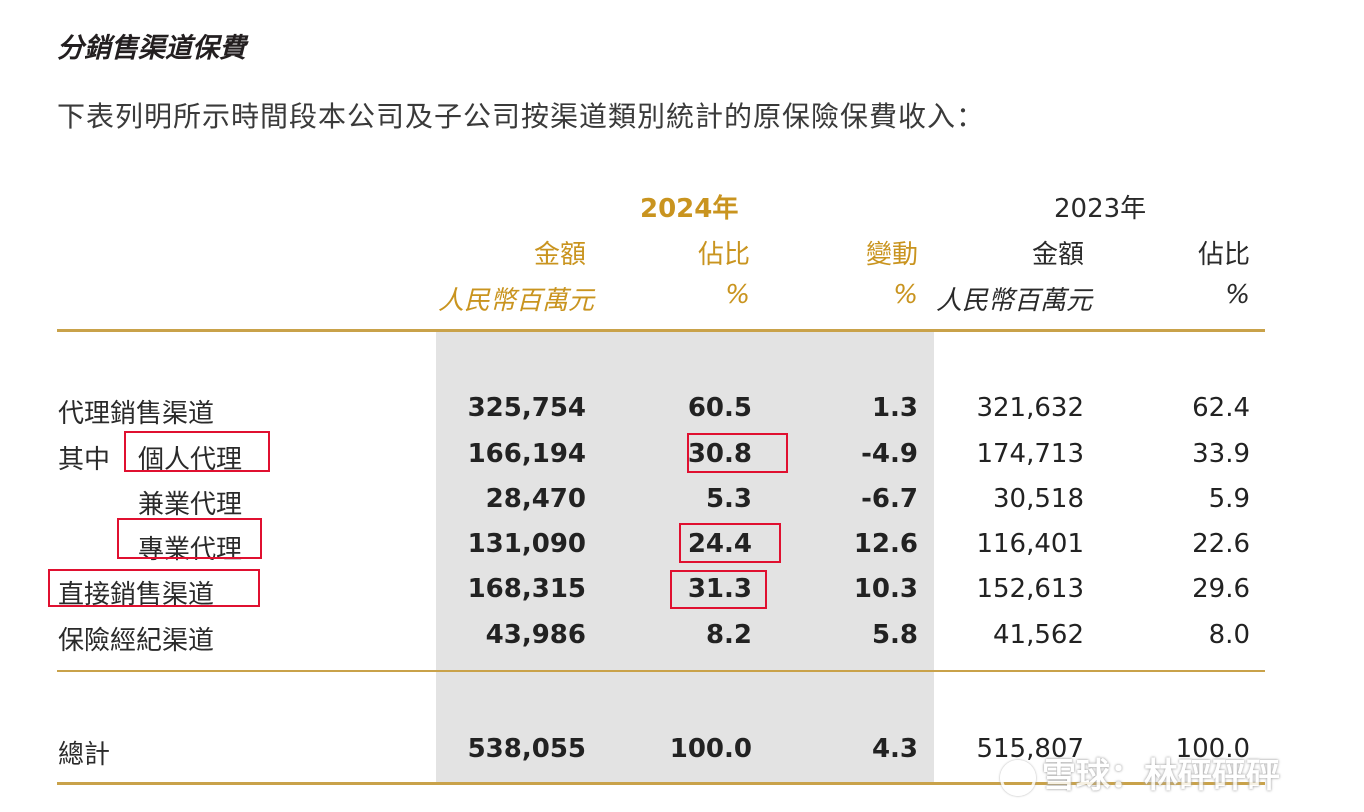 This screenshot has width=1364, height=812. Describe the element at coordinates (894, 749) in the screenshot. I see `cell-total-chg: 4.3` at that location.